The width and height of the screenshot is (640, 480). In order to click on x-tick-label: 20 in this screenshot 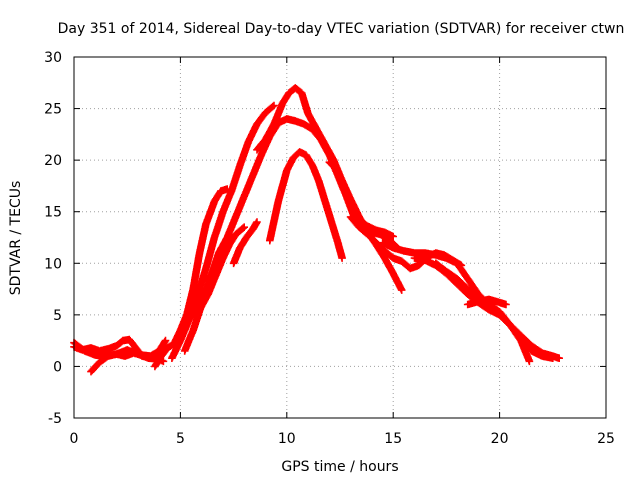, I will do `click(500, 439)`.